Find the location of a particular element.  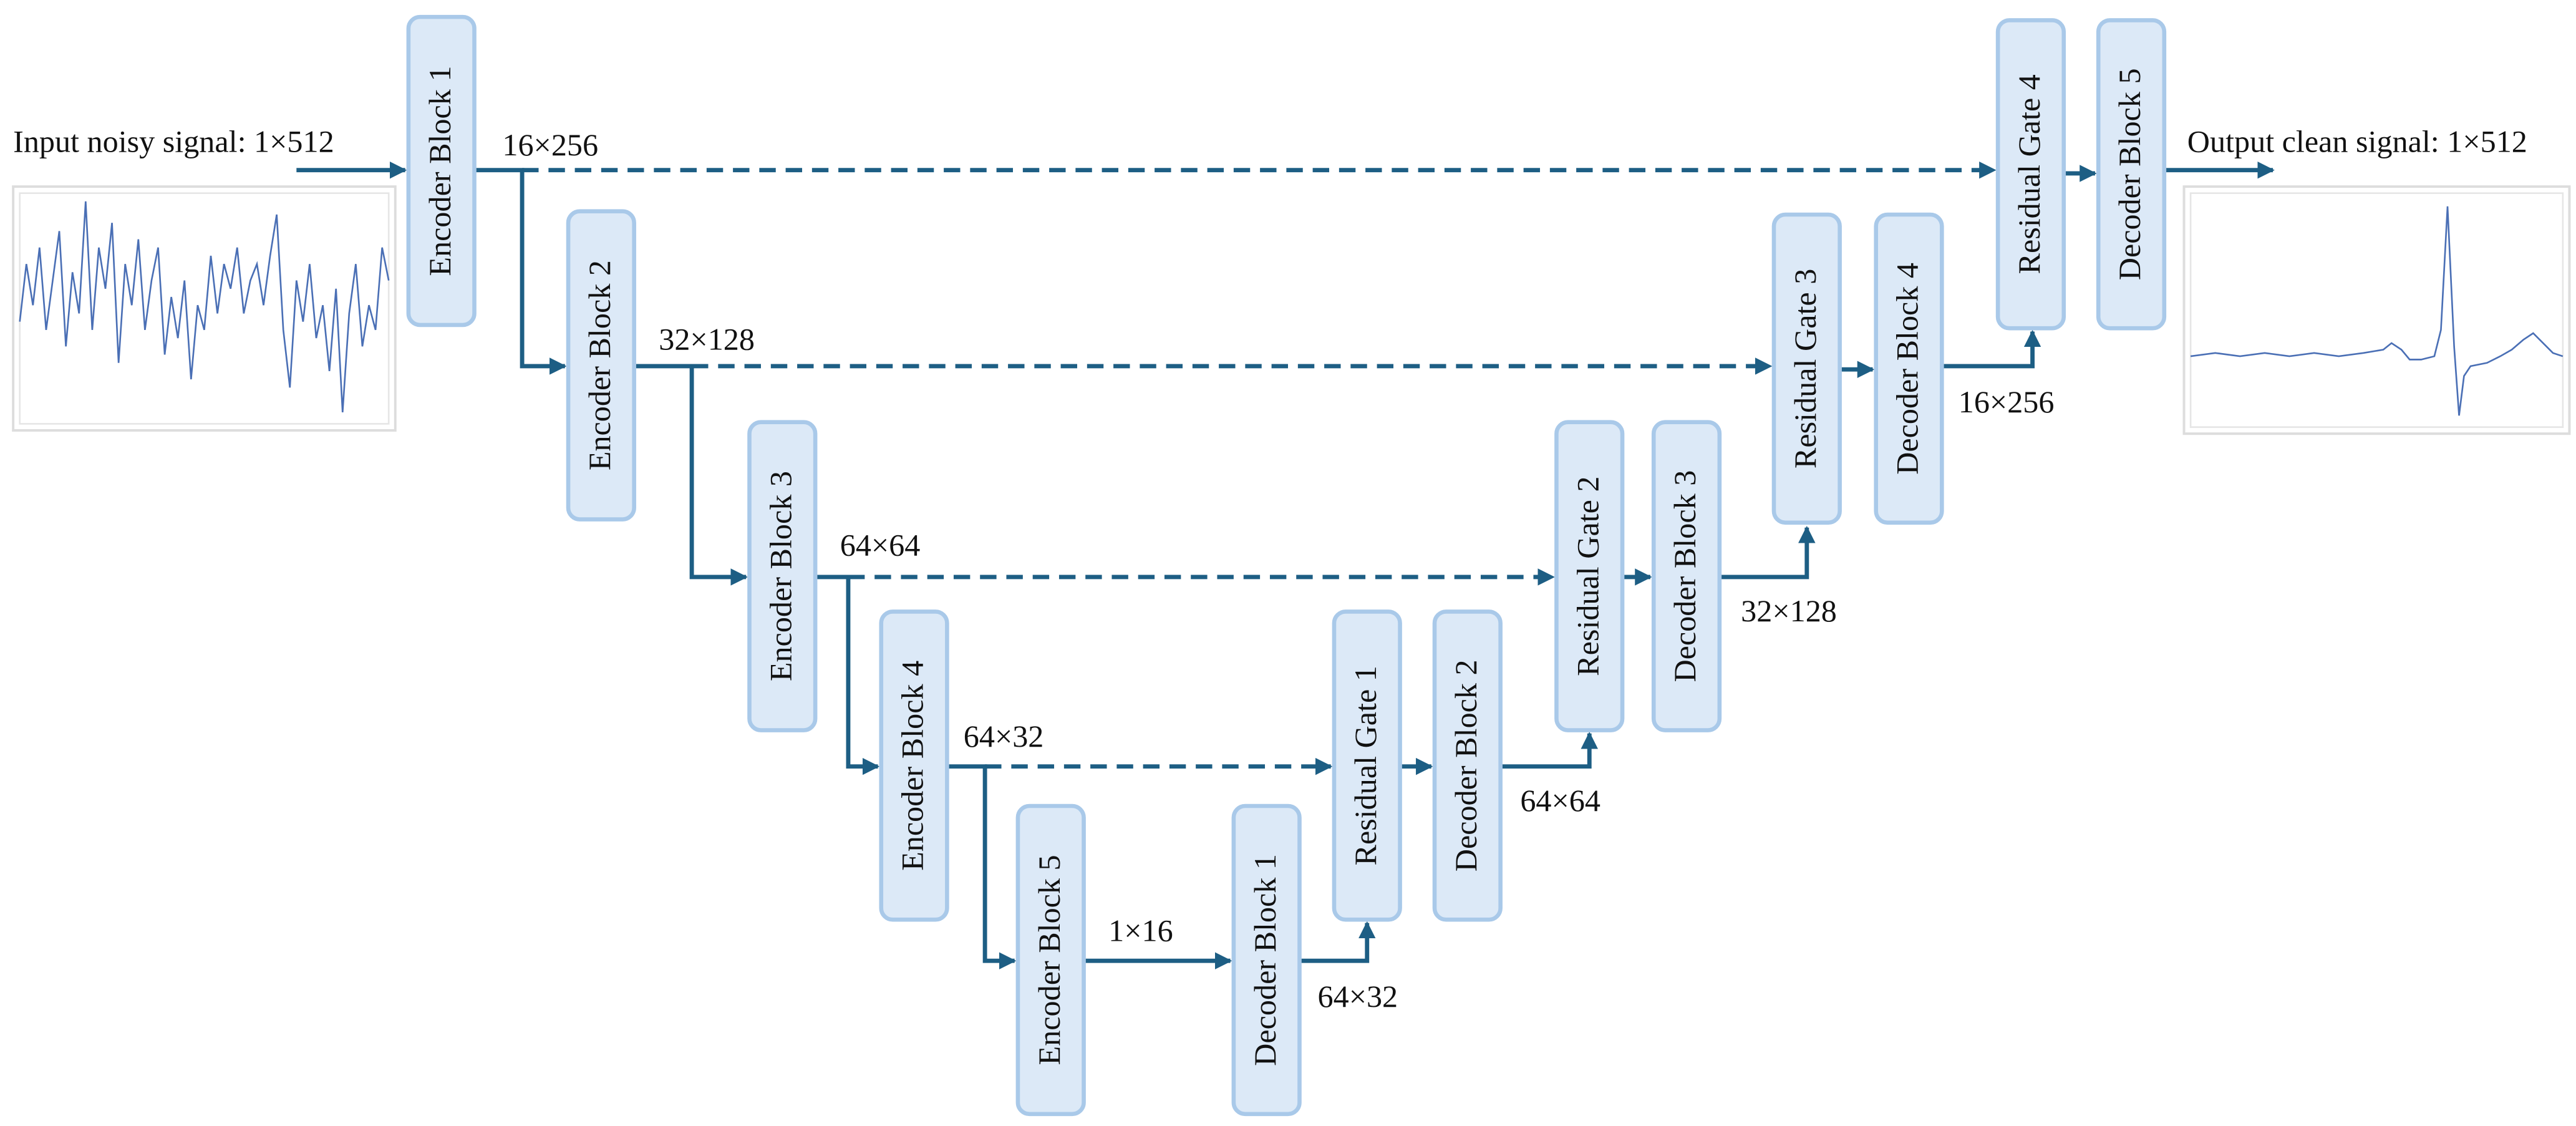

block-label: Decoder Block 5 is located at coordinates (2129, 174).